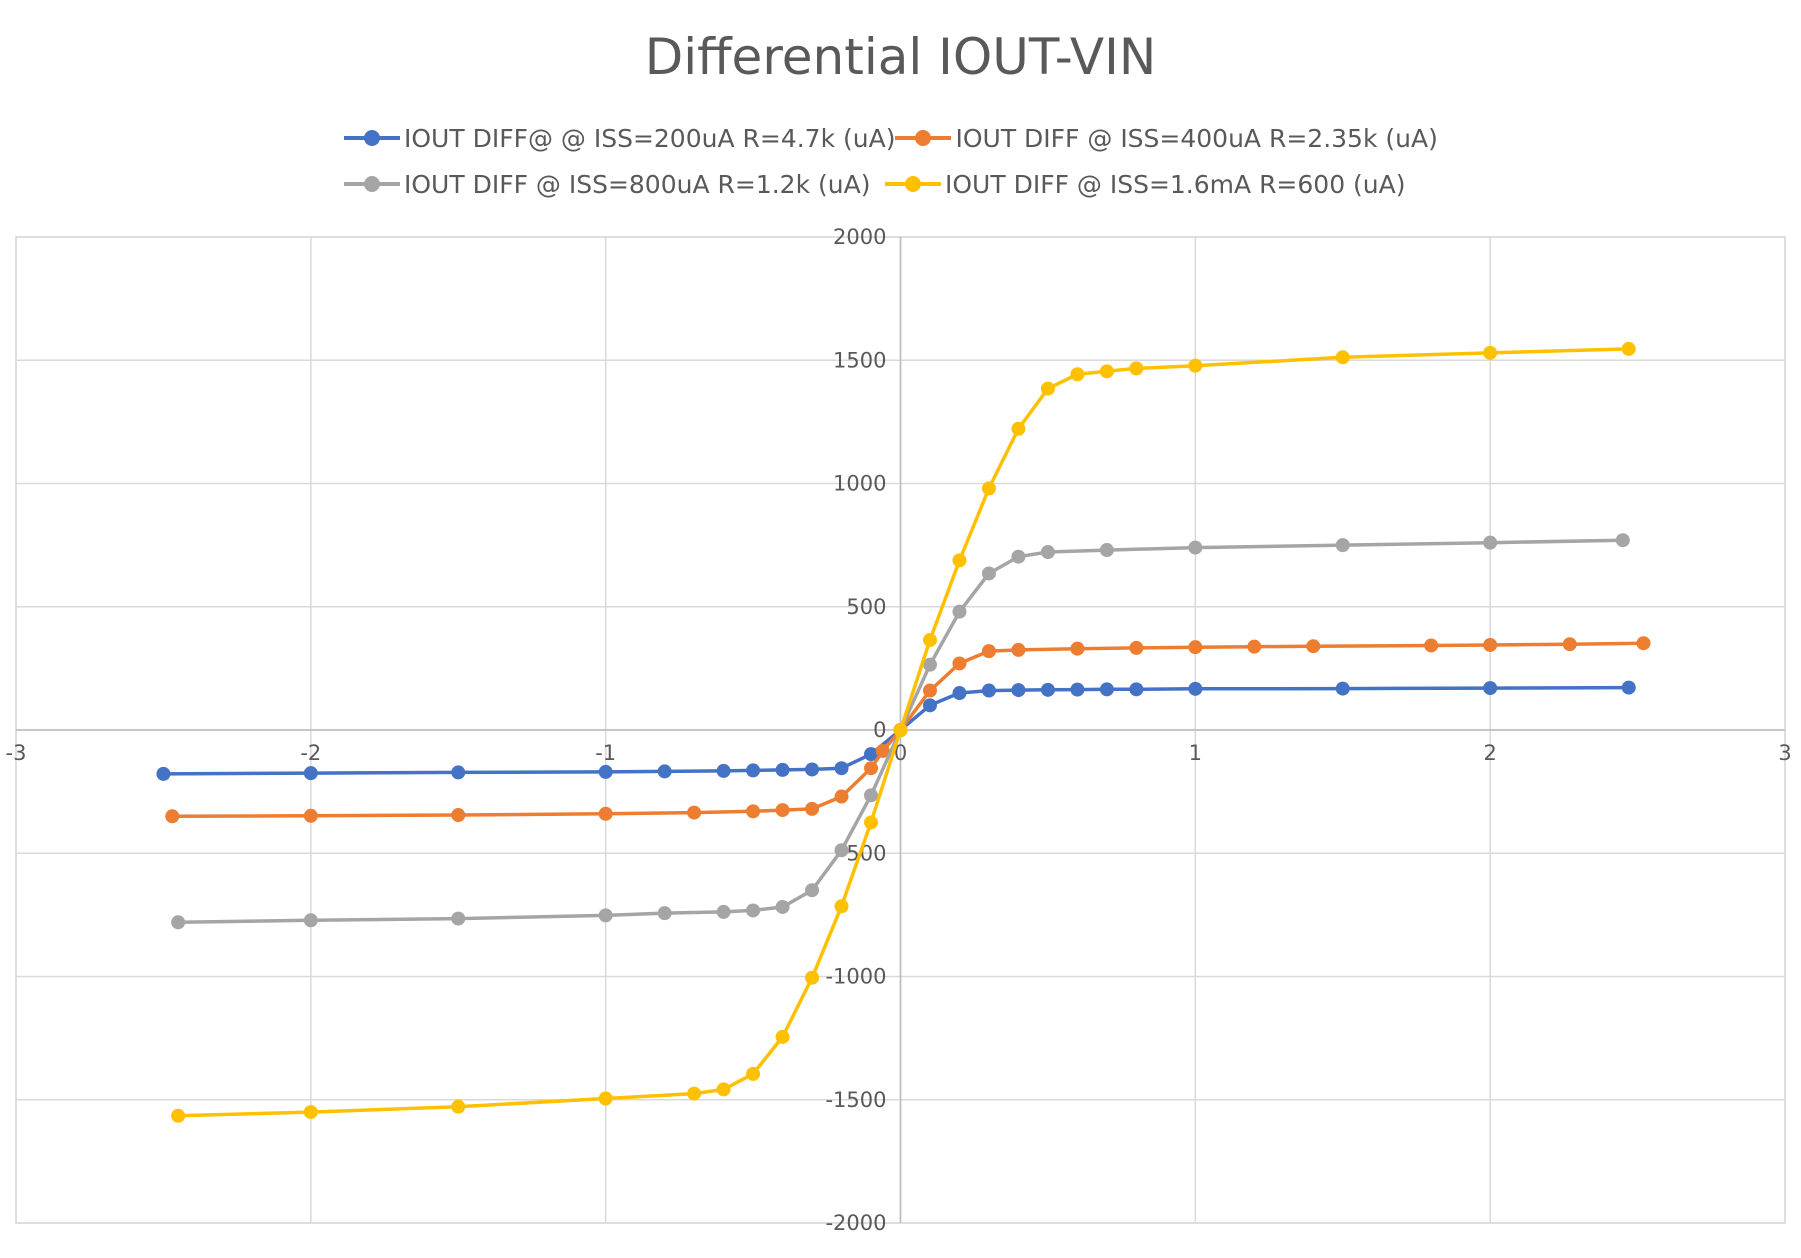 Image resolution: width=1801 pixels, height=1258 pixels. Describe the element at coordinates (310, 753) in the screenshot. I see `x-tick-label: -2` at that location.